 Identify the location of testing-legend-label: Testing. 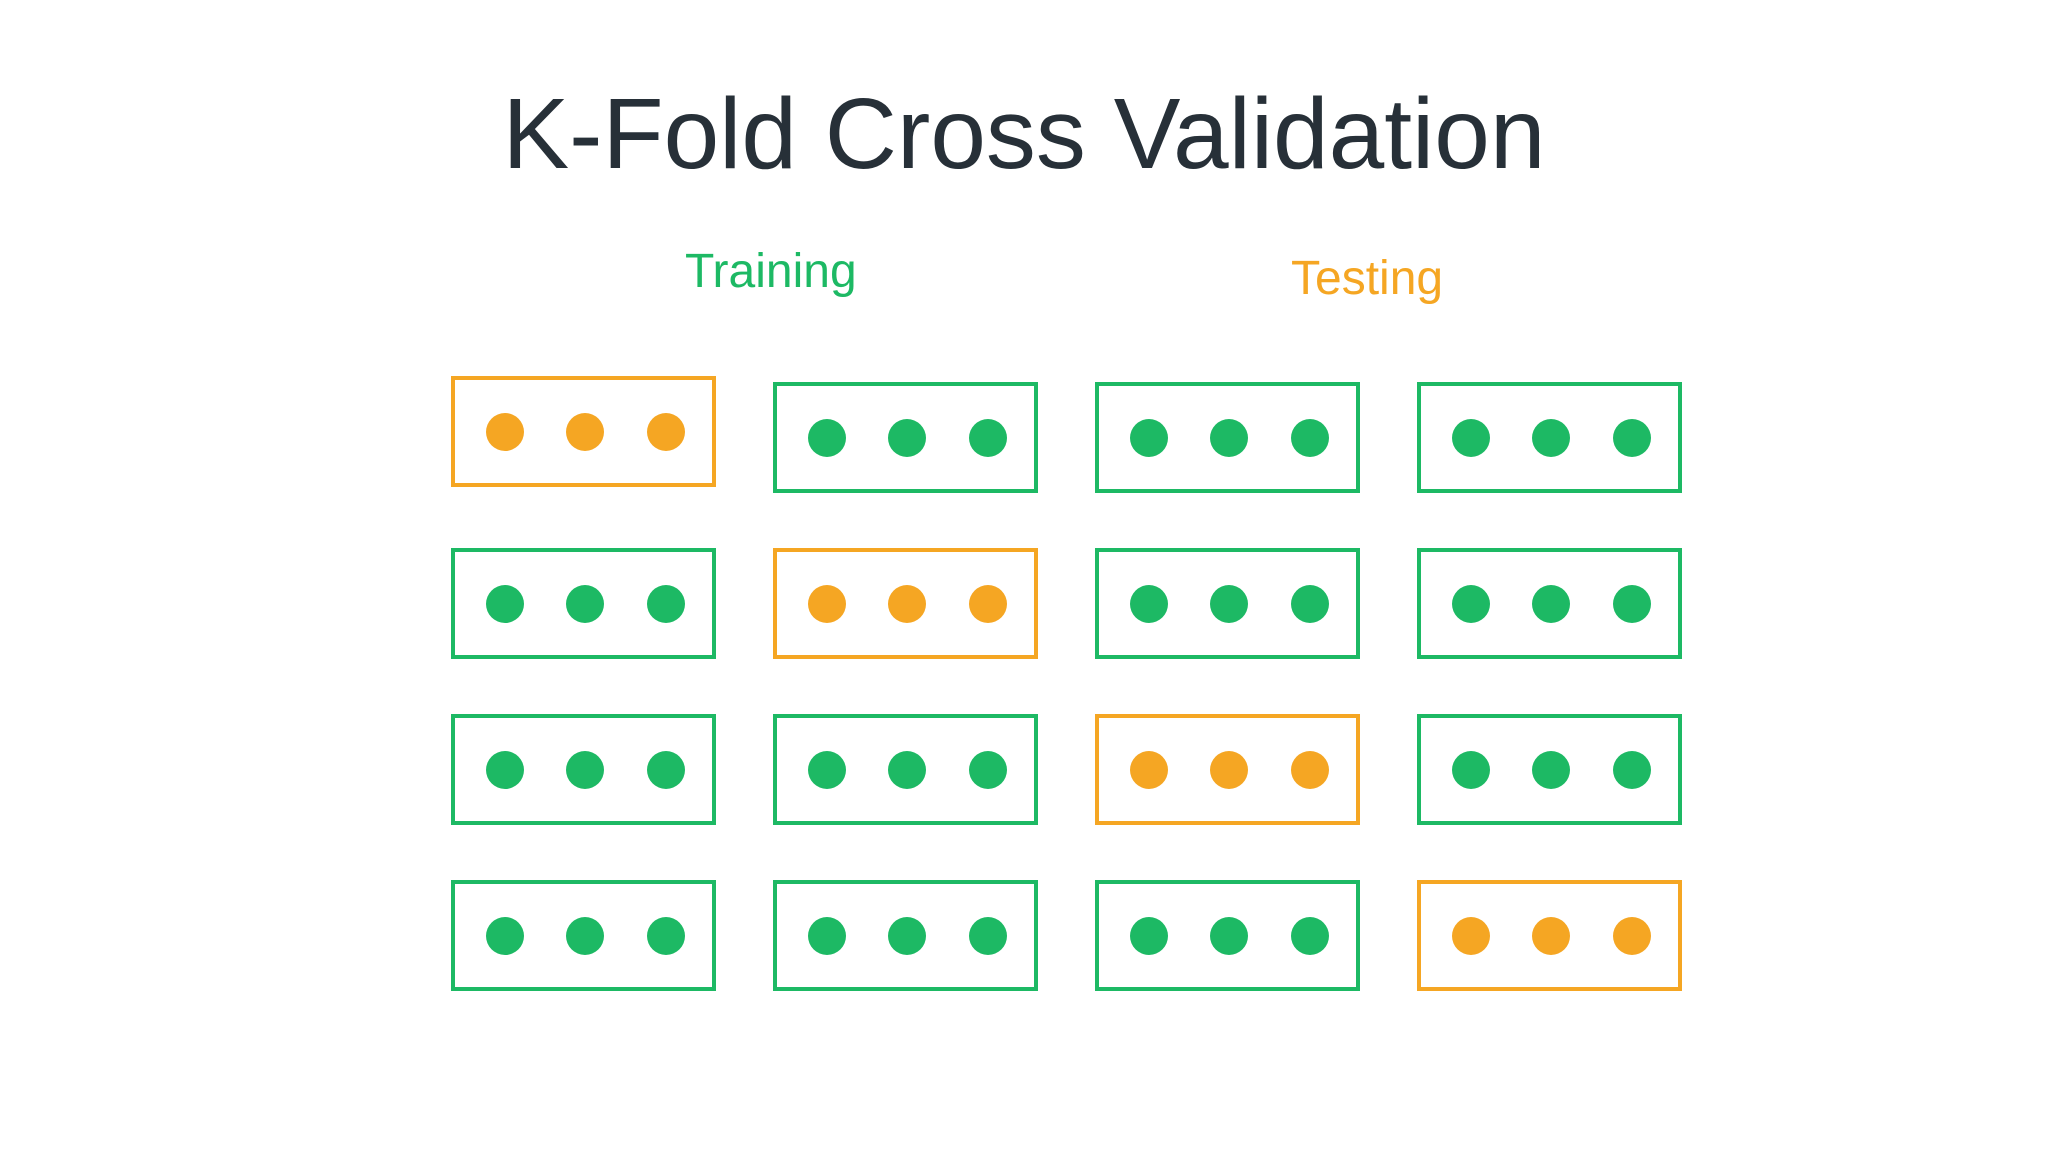
(1367, 278).